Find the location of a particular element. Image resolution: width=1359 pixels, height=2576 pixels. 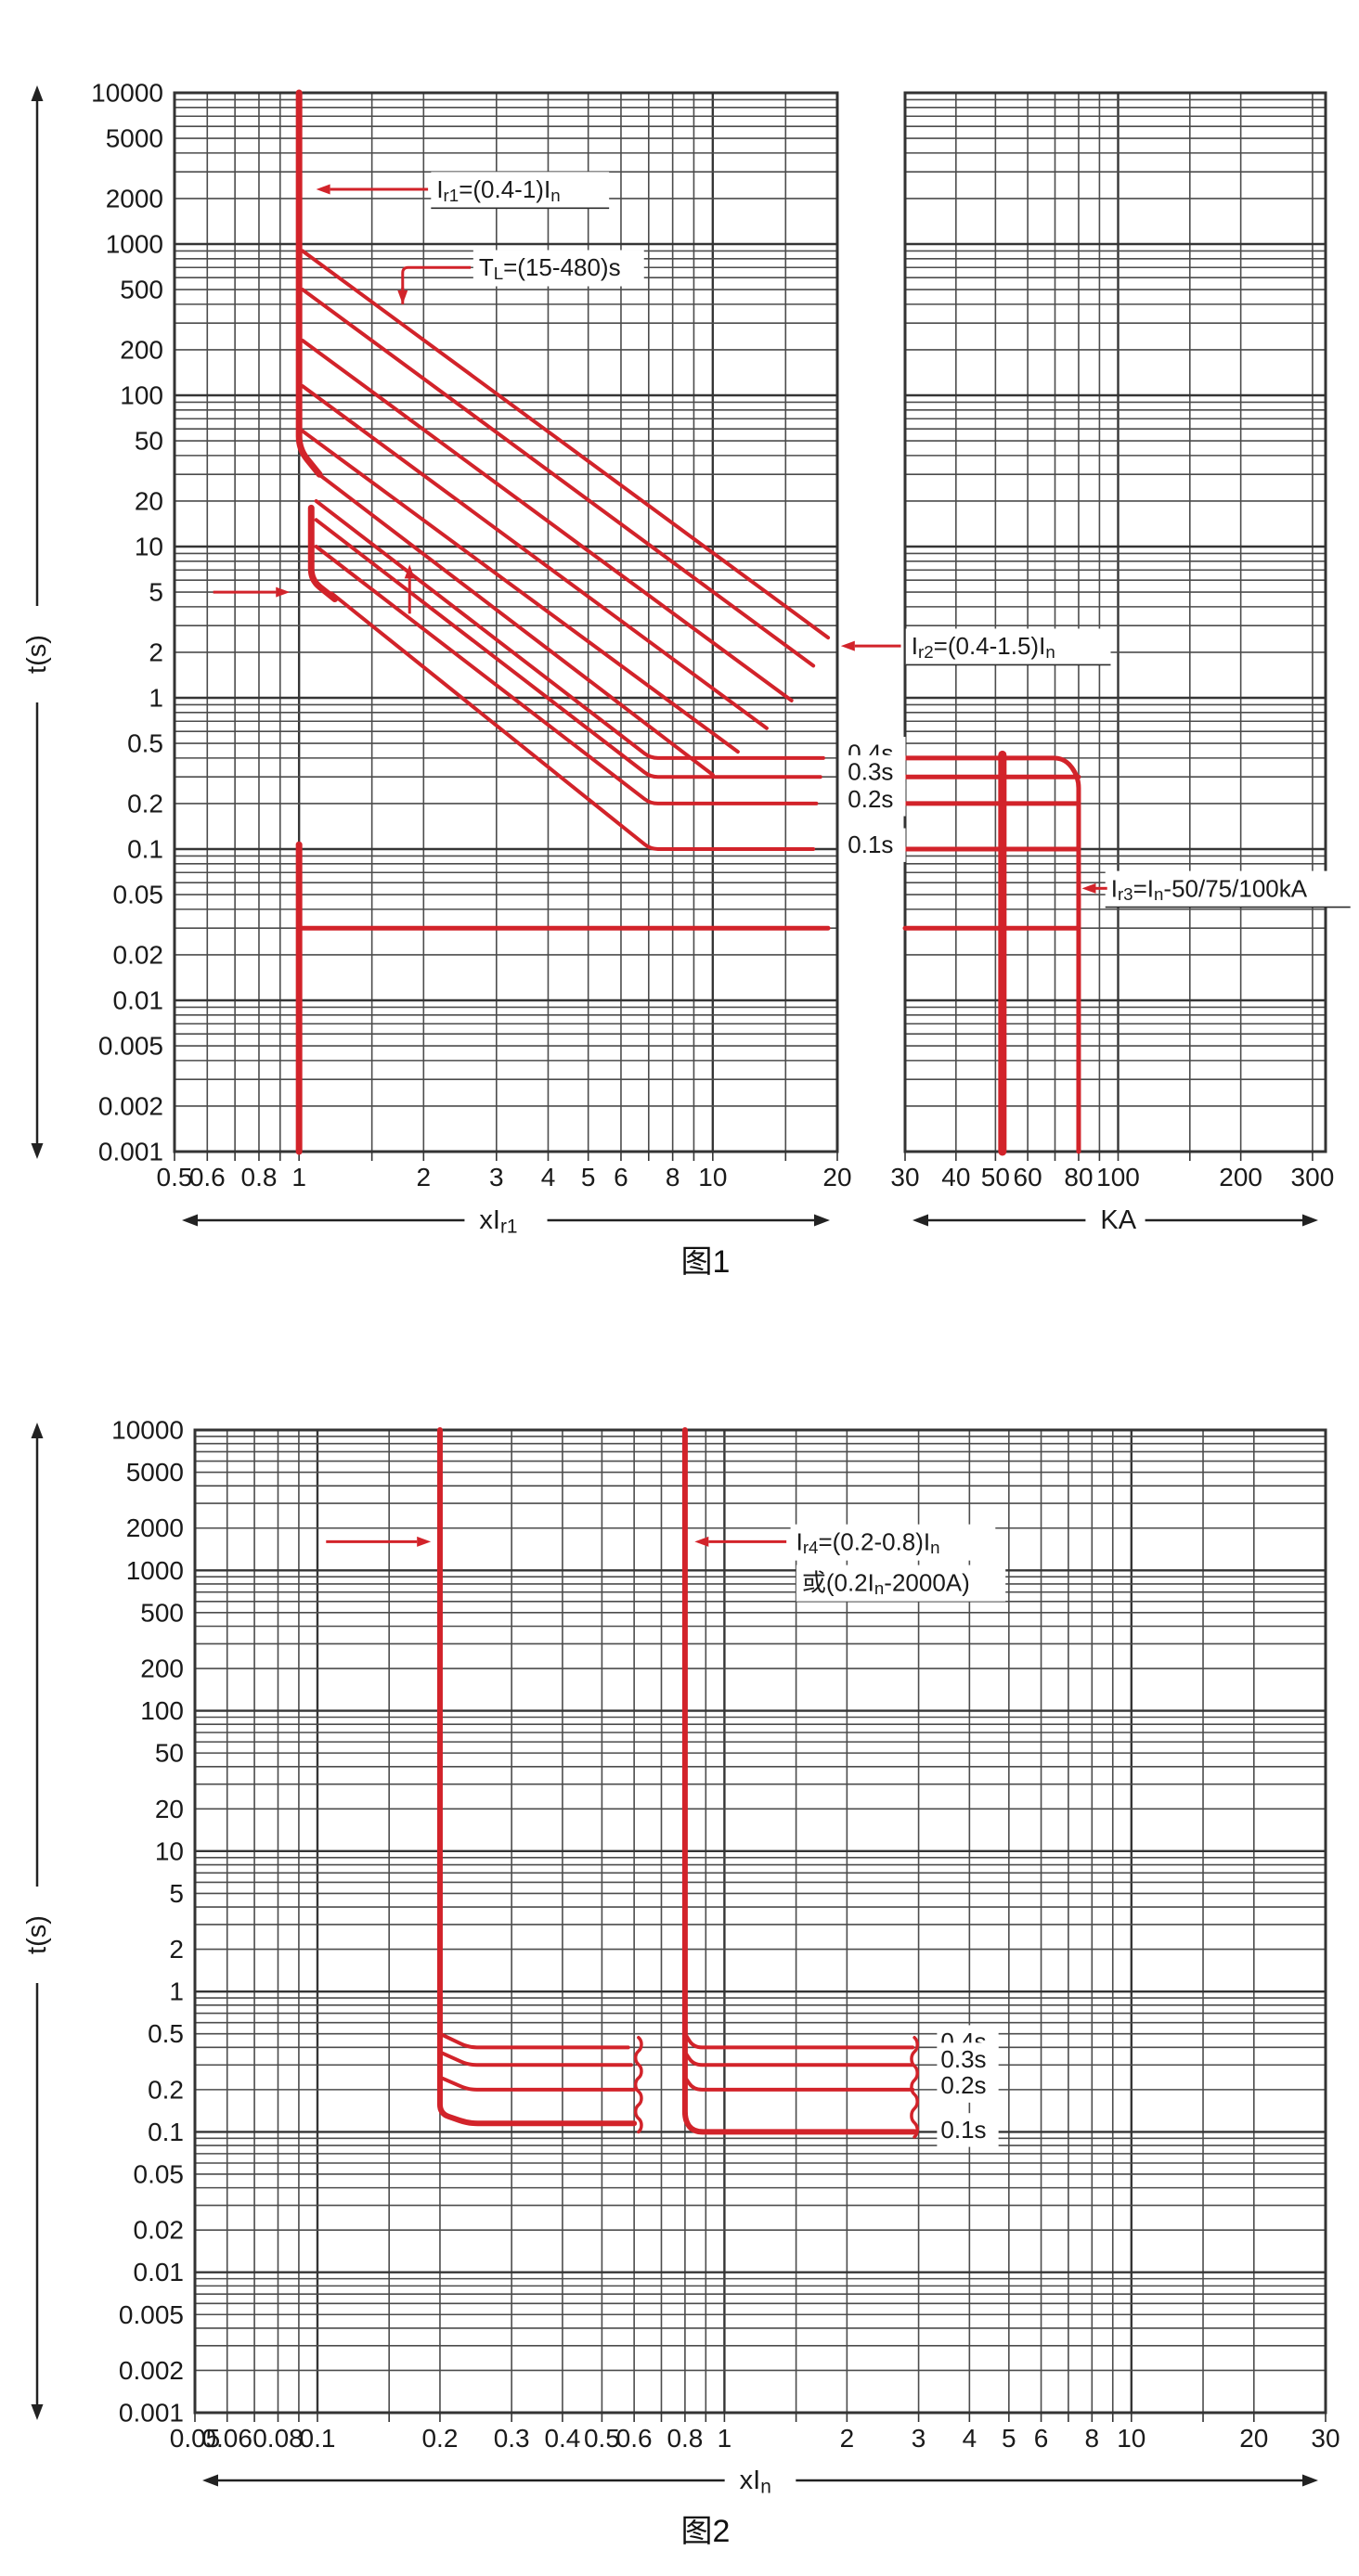

annotation-ir3-arrow-head is located at coordinates (1088, 888).